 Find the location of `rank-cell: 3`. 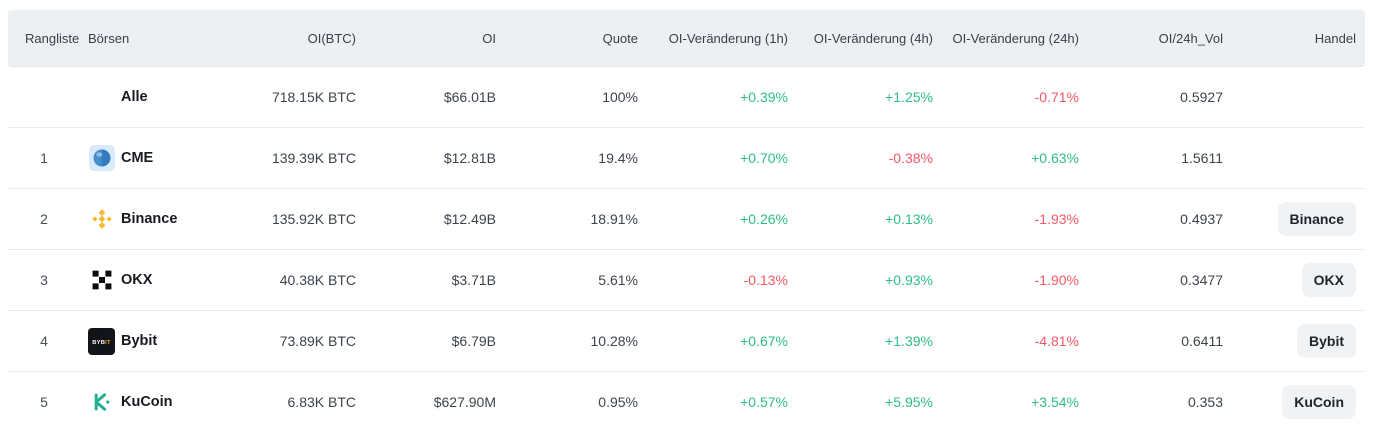

rank-cell: 3 is located at coordinates (44, 280).